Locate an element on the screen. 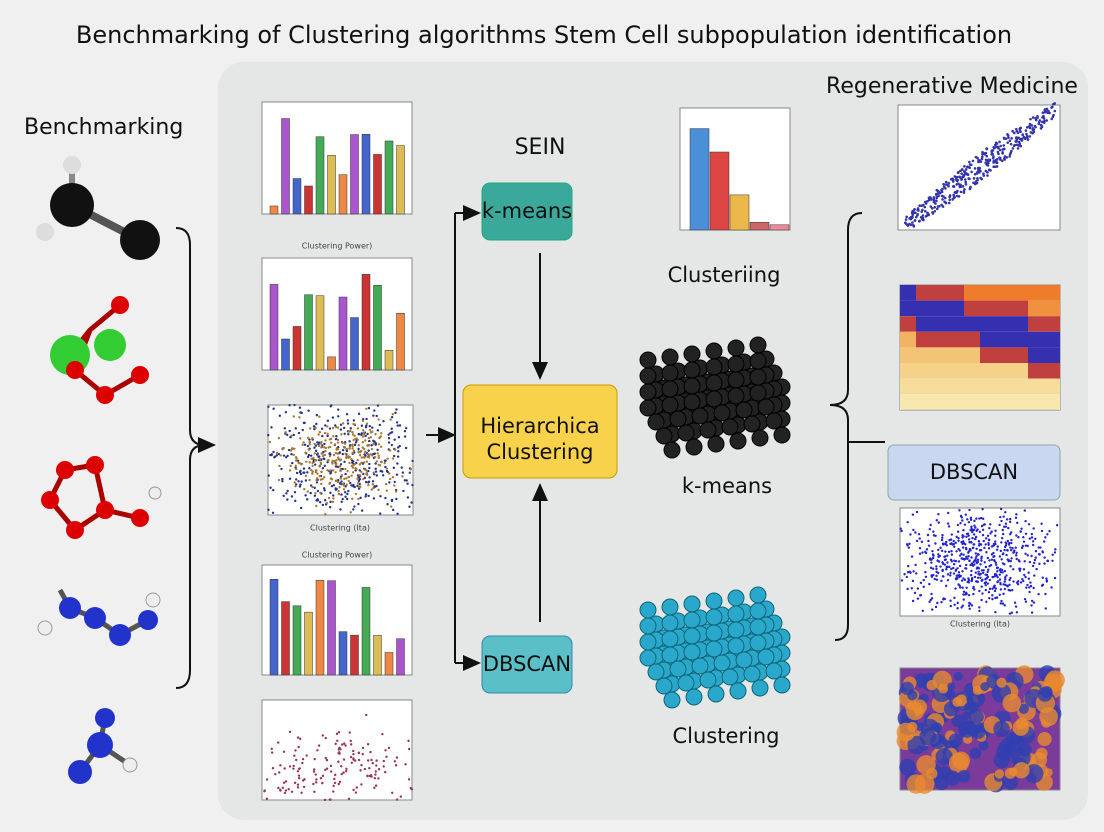 This screenshot has height=832, width=1104. chart-title: Clustering Power) is located at coordinates (337, 246).